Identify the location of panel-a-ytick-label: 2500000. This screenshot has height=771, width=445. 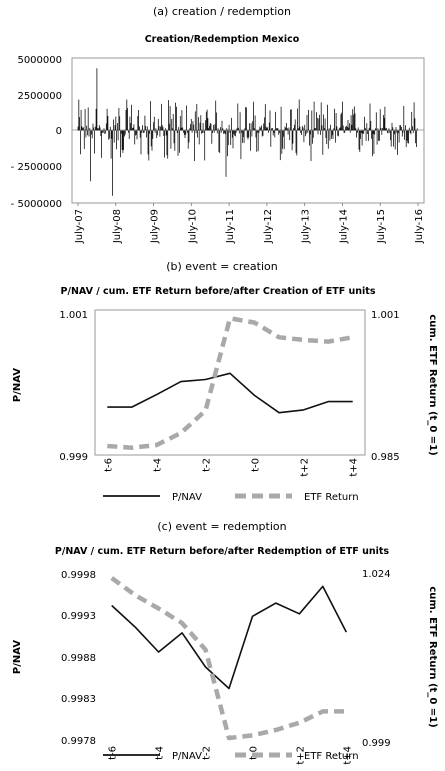
(39, 96).